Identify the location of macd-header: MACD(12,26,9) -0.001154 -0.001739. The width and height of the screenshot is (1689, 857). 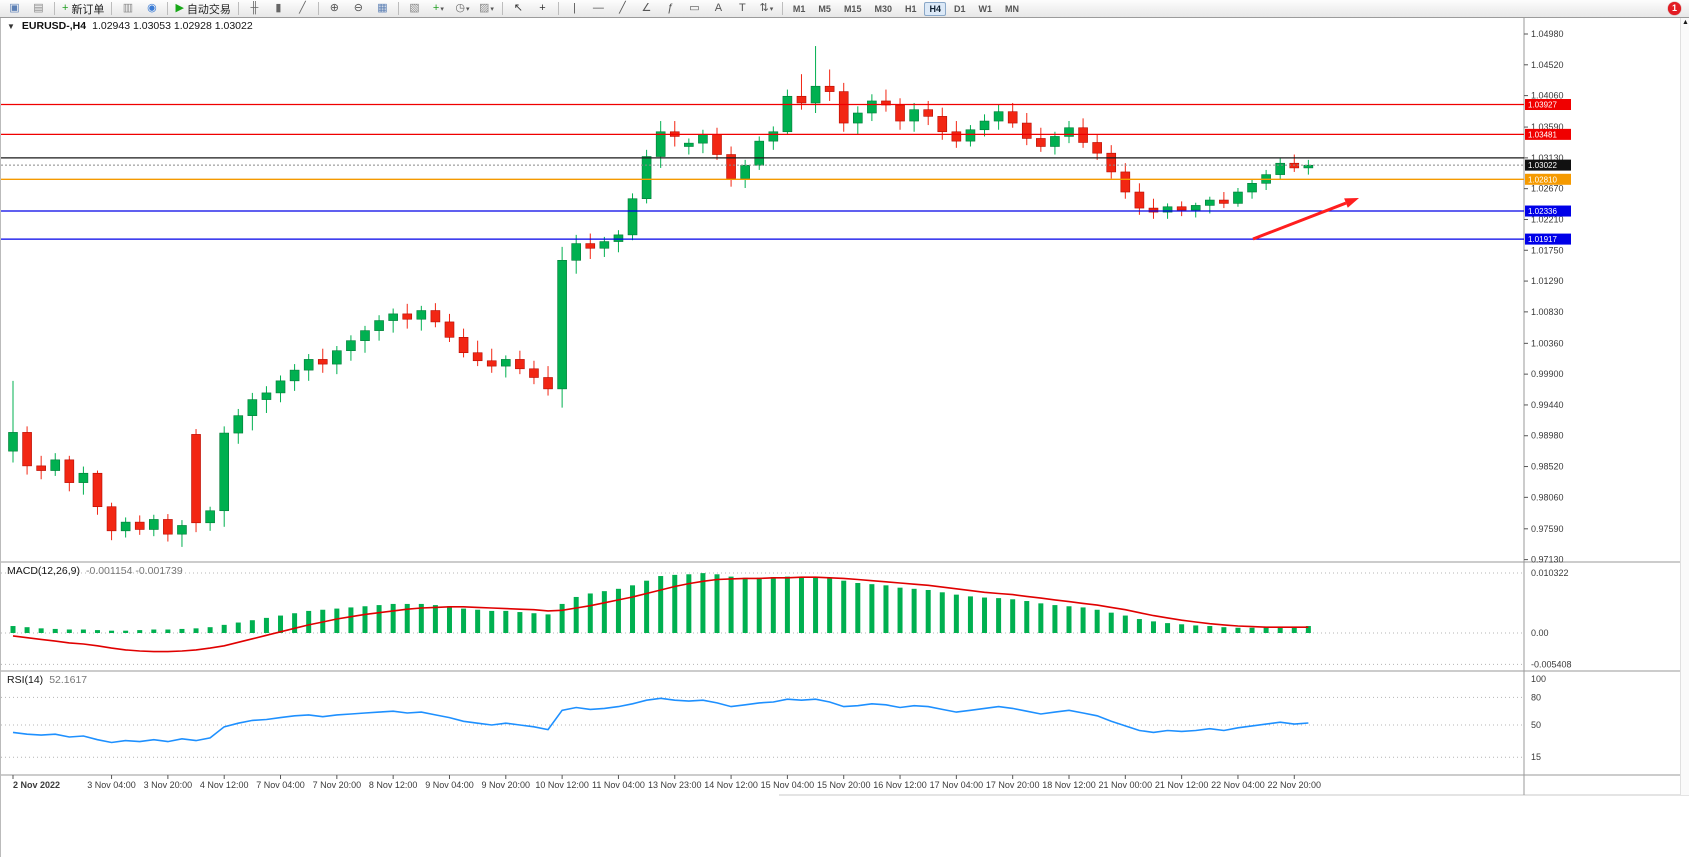
(95, 571).